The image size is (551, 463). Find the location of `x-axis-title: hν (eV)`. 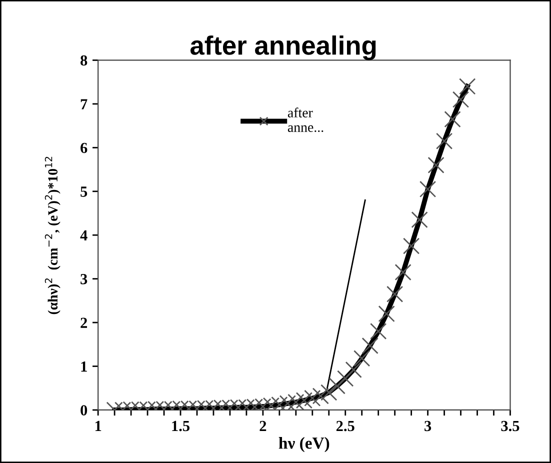

x-axis-title: hν (eV) is located at coordinates (304, 444).